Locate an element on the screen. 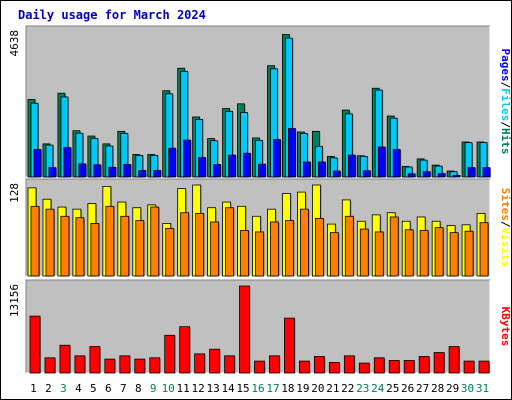 This screenshot has width=512, height=400. x-tick-label-28: 28 is located at coordinates (437, 388).